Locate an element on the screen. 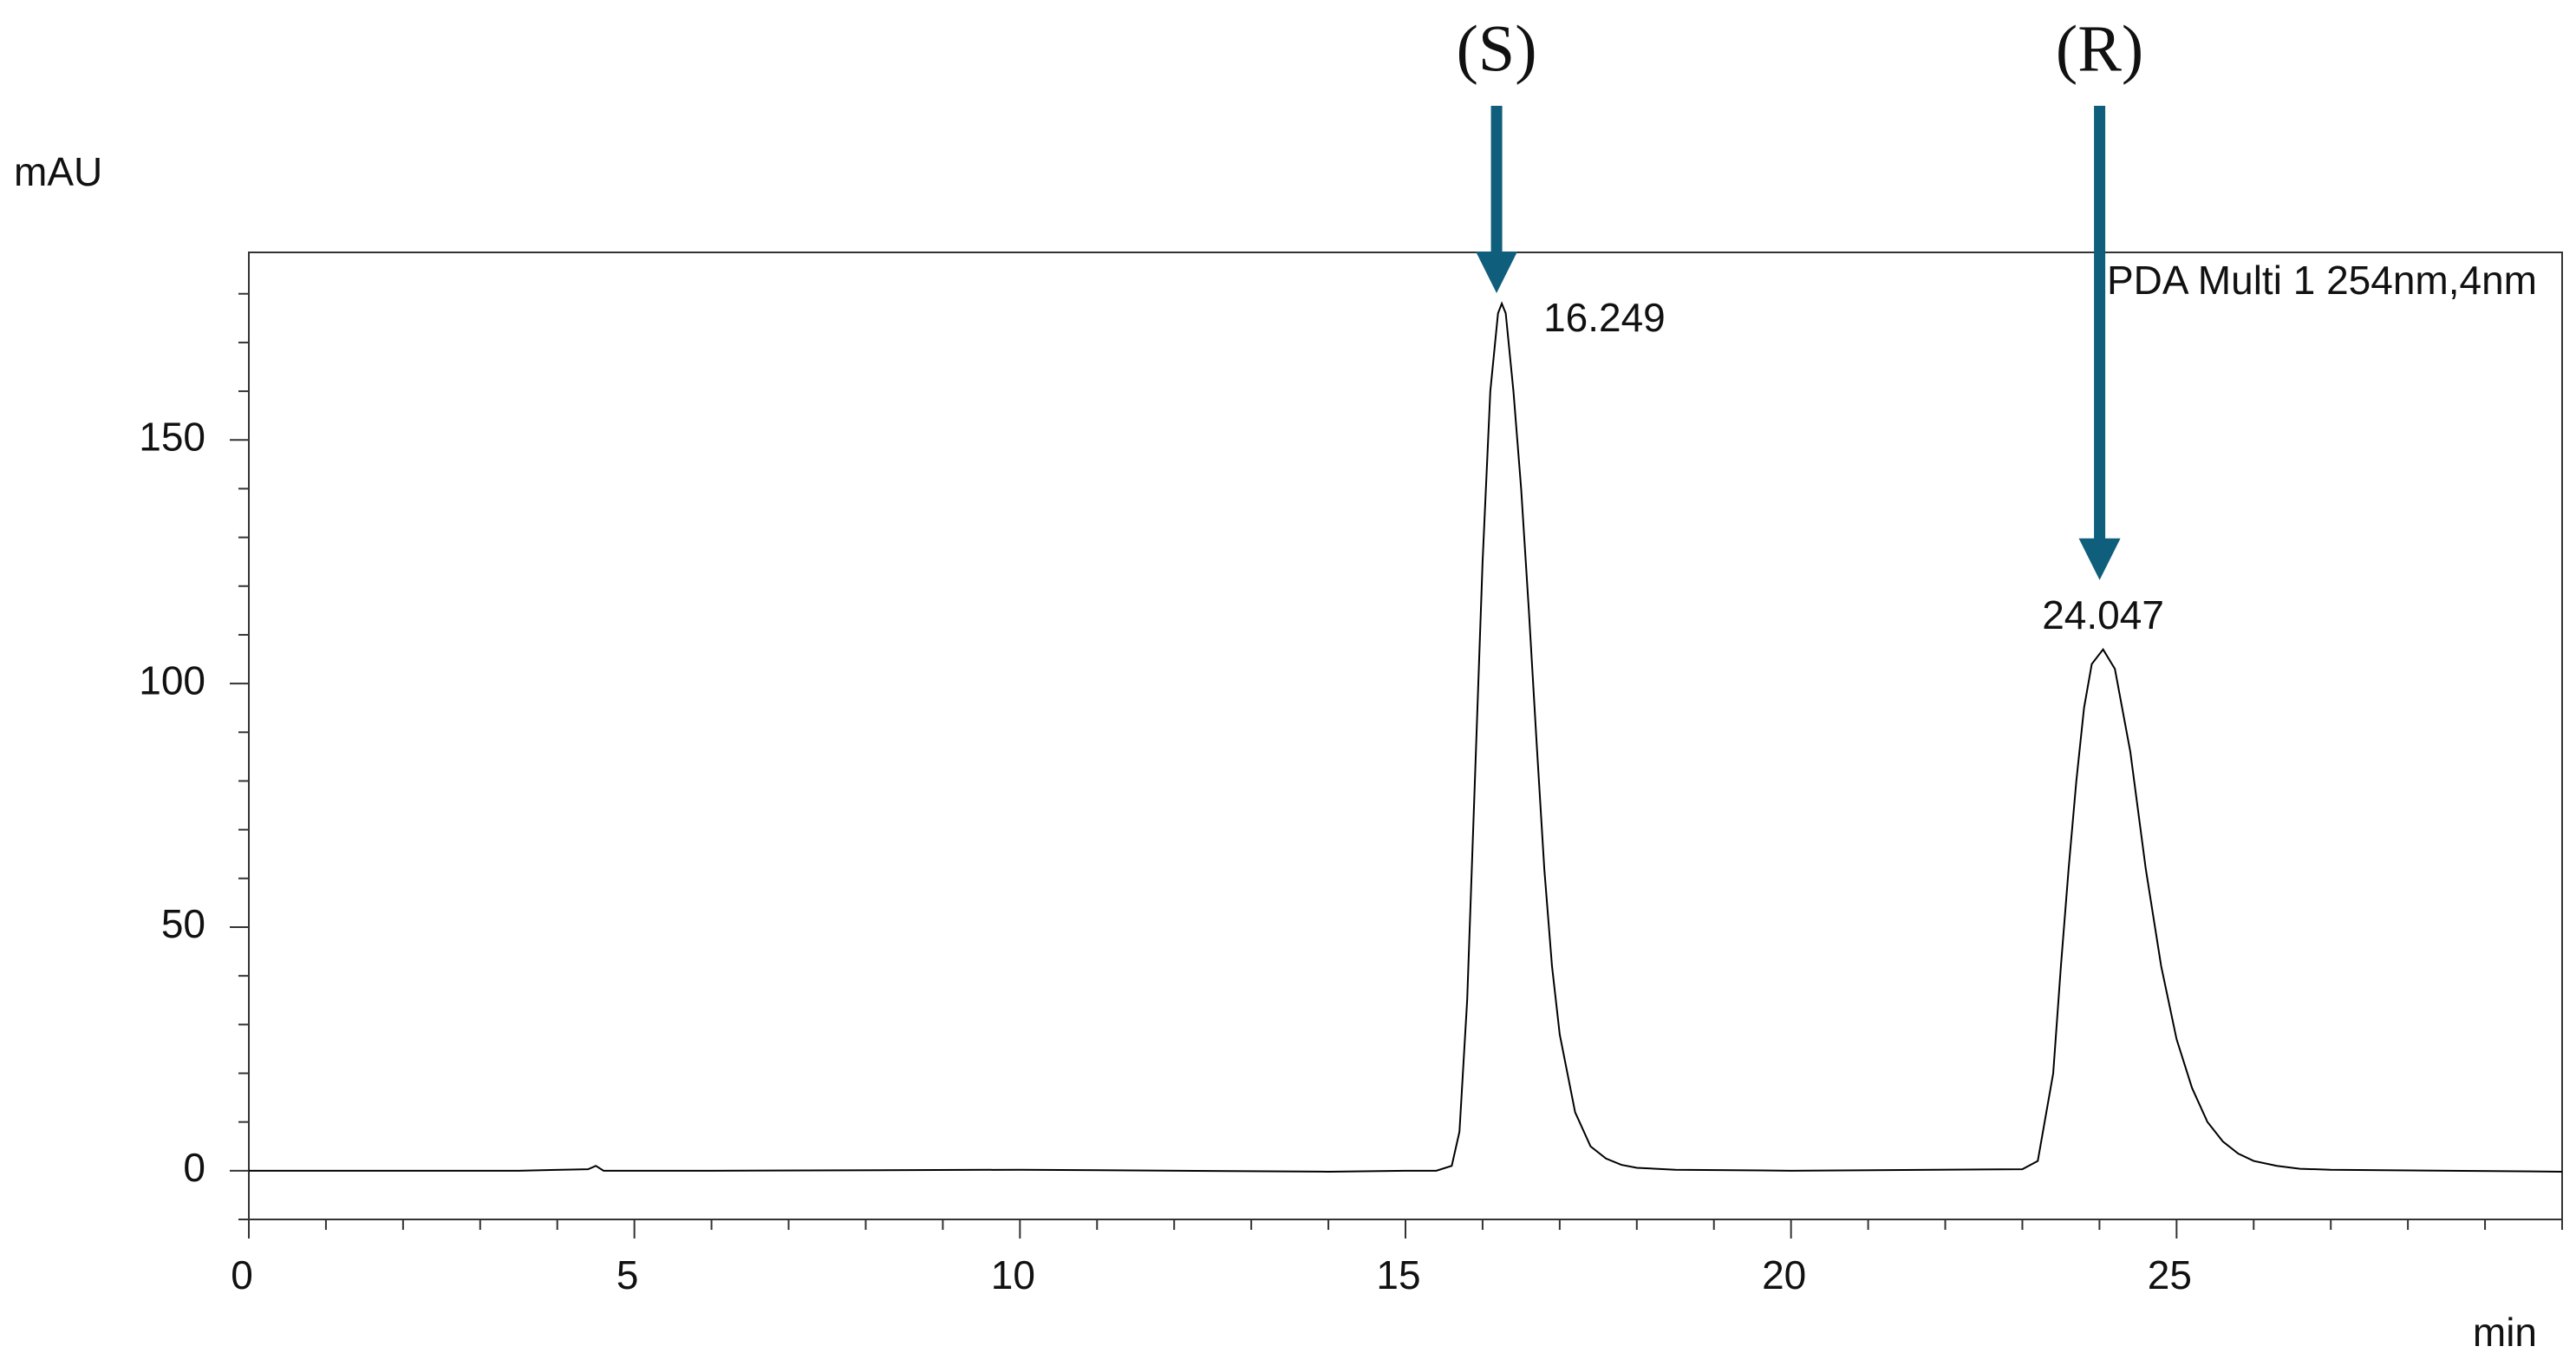  y-tick-label: 50 is located at coordinates (183, 923).